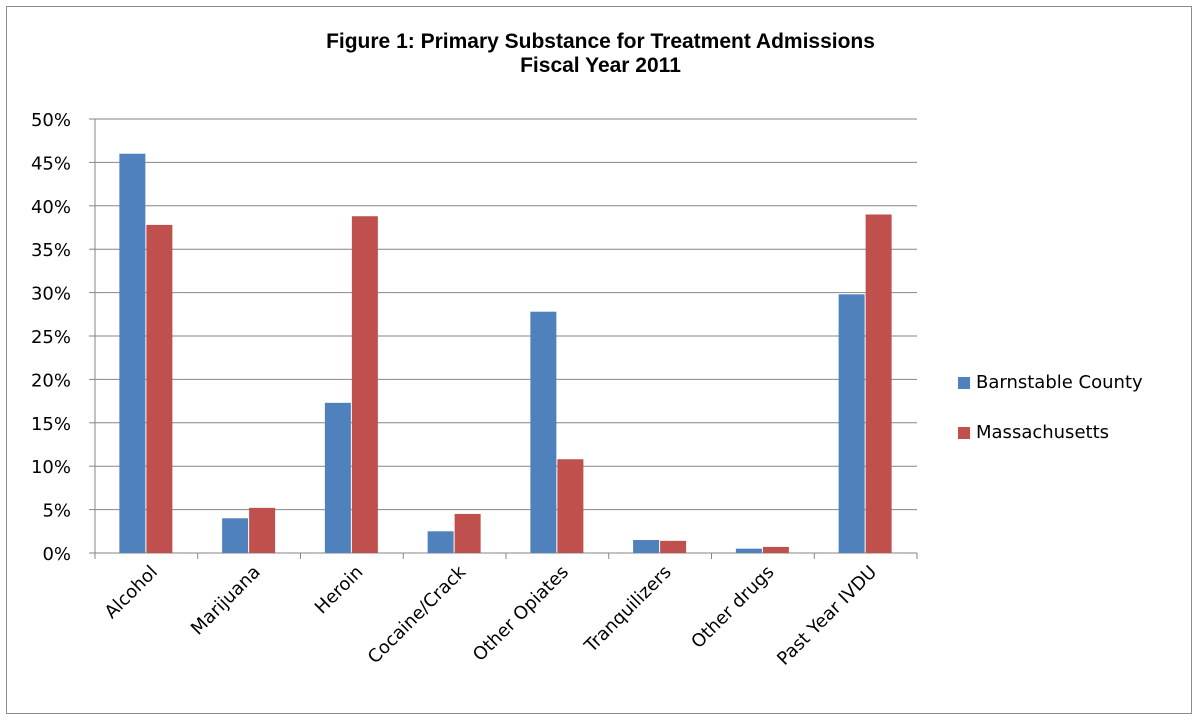 The image size is (1201, 723). What do you see at coordinates (51, 337) in the screenshot?
I see `y-tick-label: 25%` at bounding box center [51, 337].